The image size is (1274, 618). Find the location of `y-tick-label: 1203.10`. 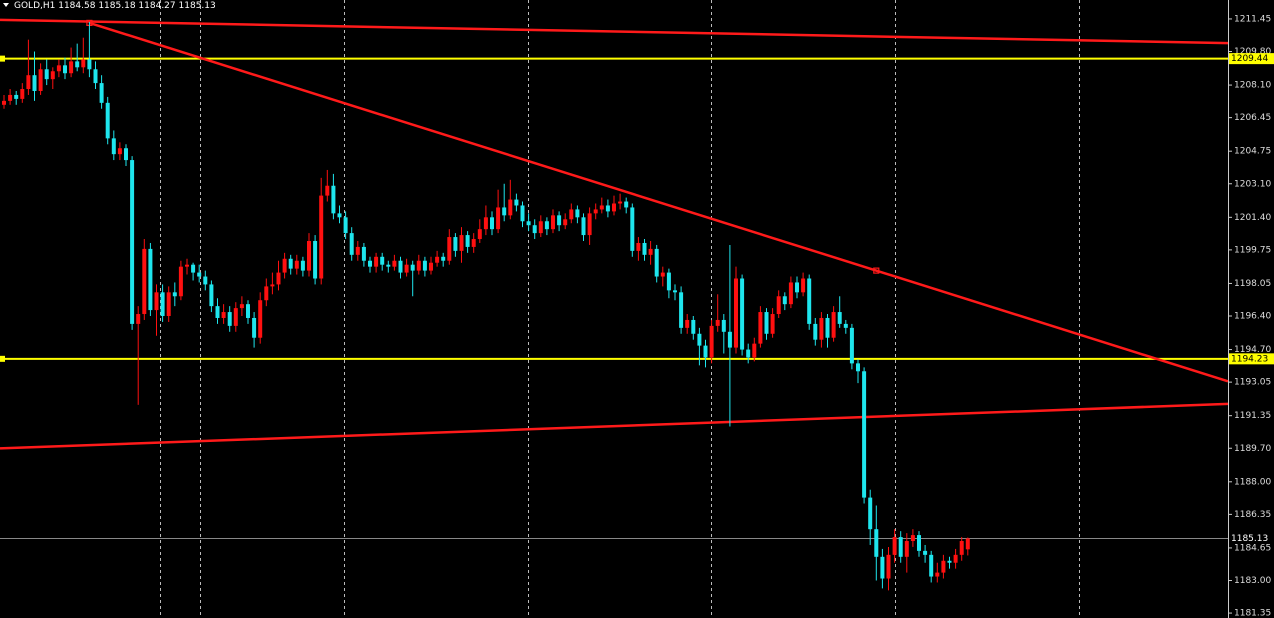

y-tick-label: 1203.10 is located at coordinates (1252, 184).